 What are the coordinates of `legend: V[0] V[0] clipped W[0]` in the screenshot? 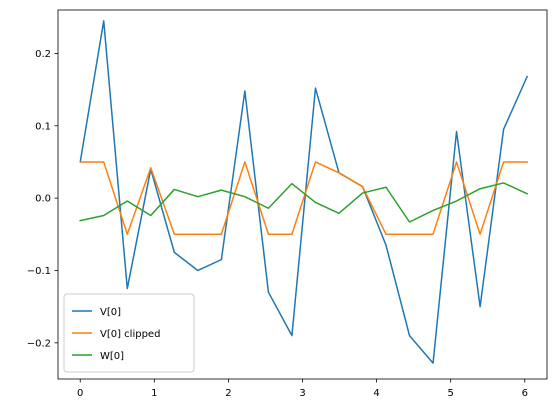 It's located at (129, 333).